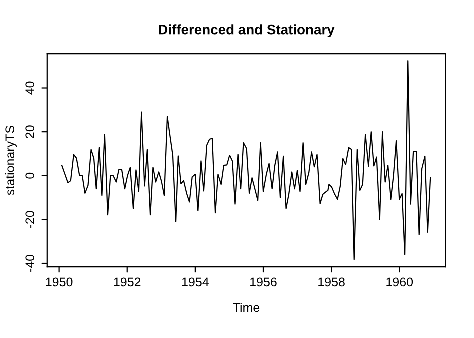  What do you see at coordinates (195, 282) in the screenshot?
I see `x-tick-label: 1954` at bounding box center [195, 282].